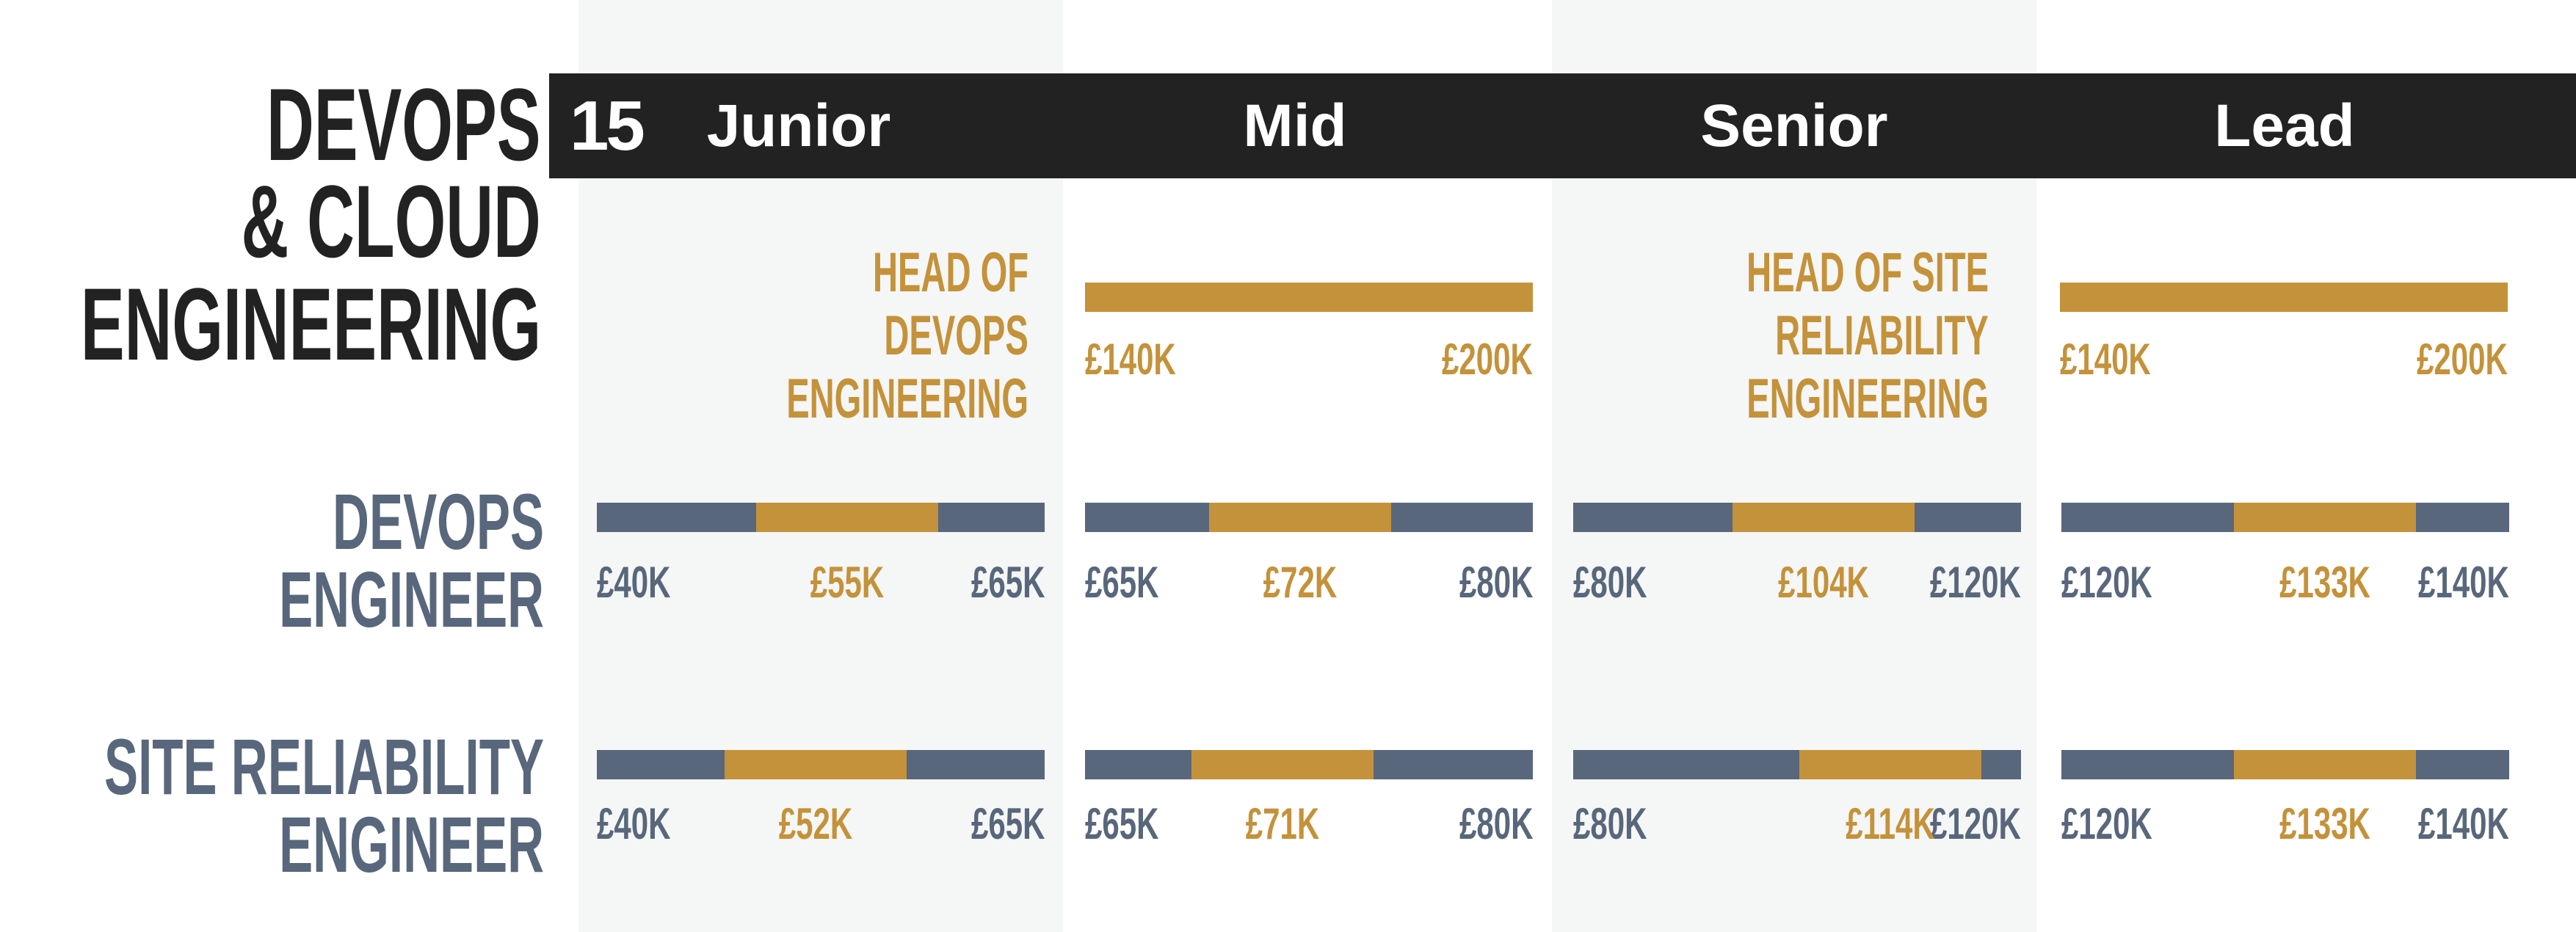 Image resolution: width=2576 pixels, height=932 pixels. Describe the element at coordinates (1868, 272) in the screenshot. I see `head-of-sre-title-line: HEAD OF SITE` at that location.